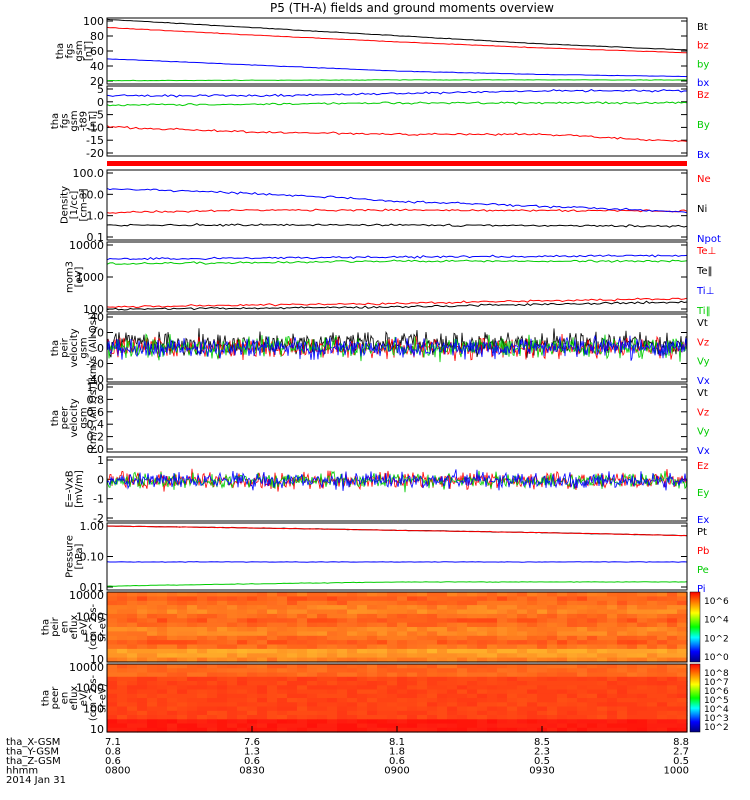  I want to click on panel-8-legend-0: Pt, so click(702, 532).